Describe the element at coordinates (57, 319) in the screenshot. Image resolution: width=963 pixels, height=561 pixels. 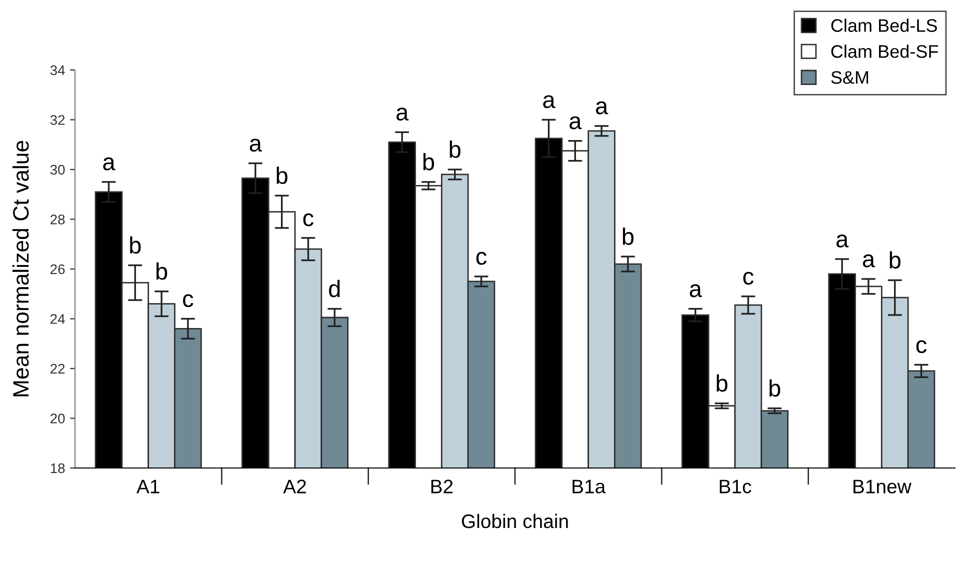
I see `y-tick-label: 24` at that location.